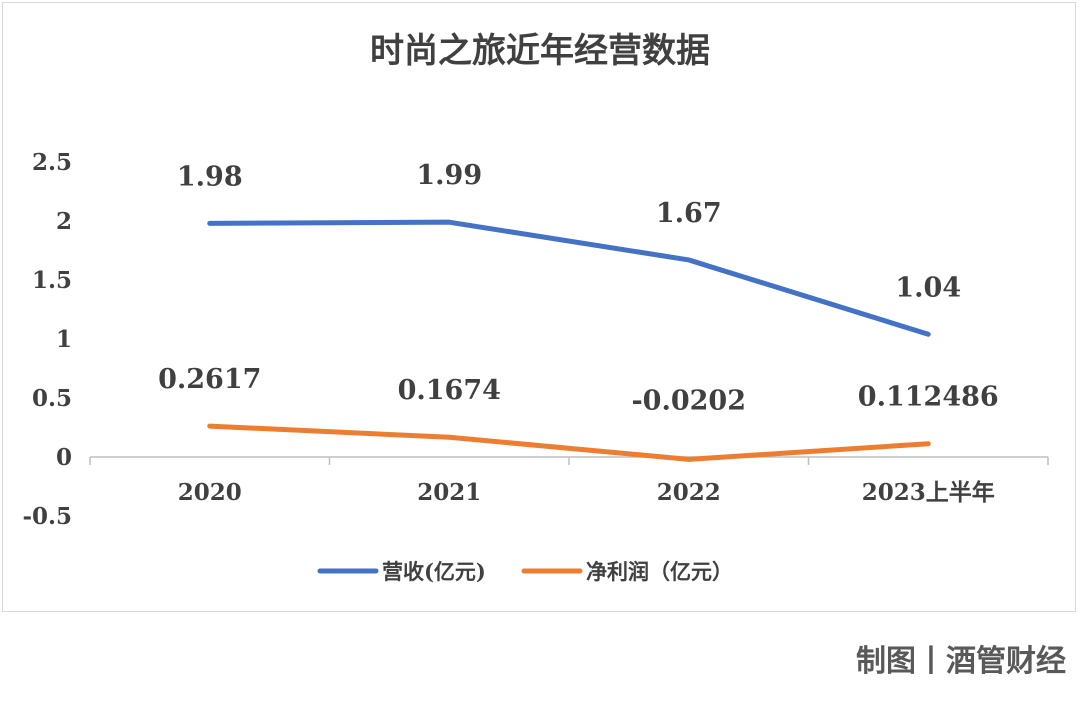 The width and height of the screenshot is (1080, 704). I want to click on chart-title: 时尚之旅近年经营数据, so click(540, 51).